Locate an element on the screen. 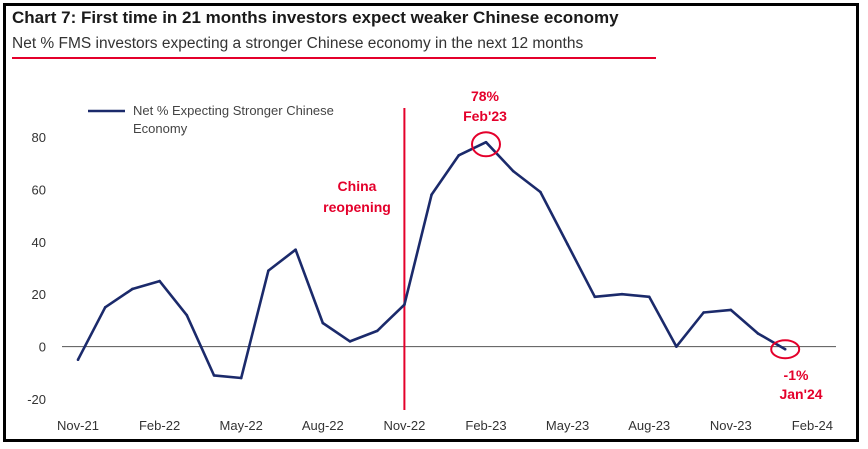 The height and width of the screenshot is (449, 868). latest-date-label: Jan'24 is located at coordinates (800, 394).